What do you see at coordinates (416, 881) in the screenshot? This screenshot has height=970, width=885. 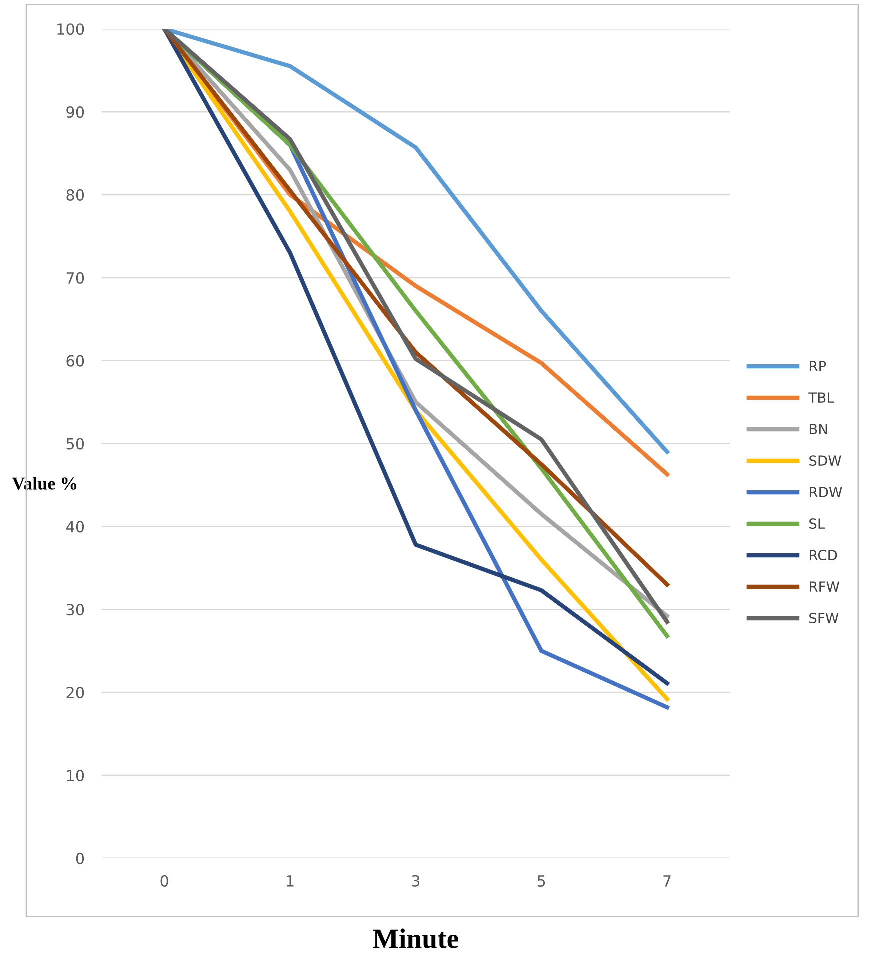 I see `x-tick-label: 3` at bounding box center [416, 881].